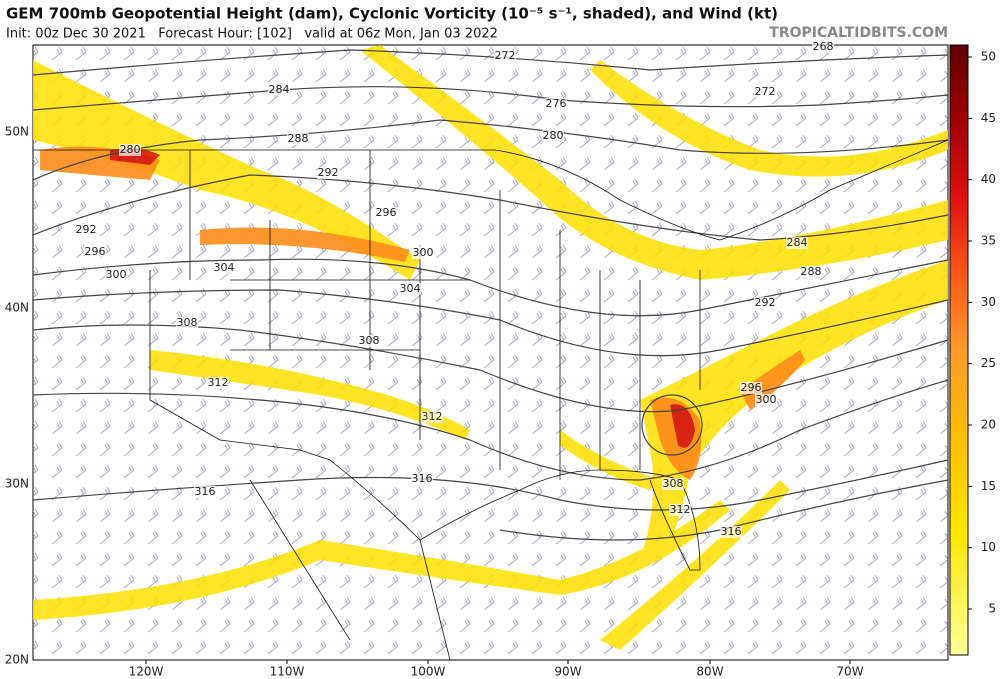 The image size is (1000, 679). I want to click on colorbar-ticks: 5 10 15 20 25 30 35 40 45 50, so click(982, 333).